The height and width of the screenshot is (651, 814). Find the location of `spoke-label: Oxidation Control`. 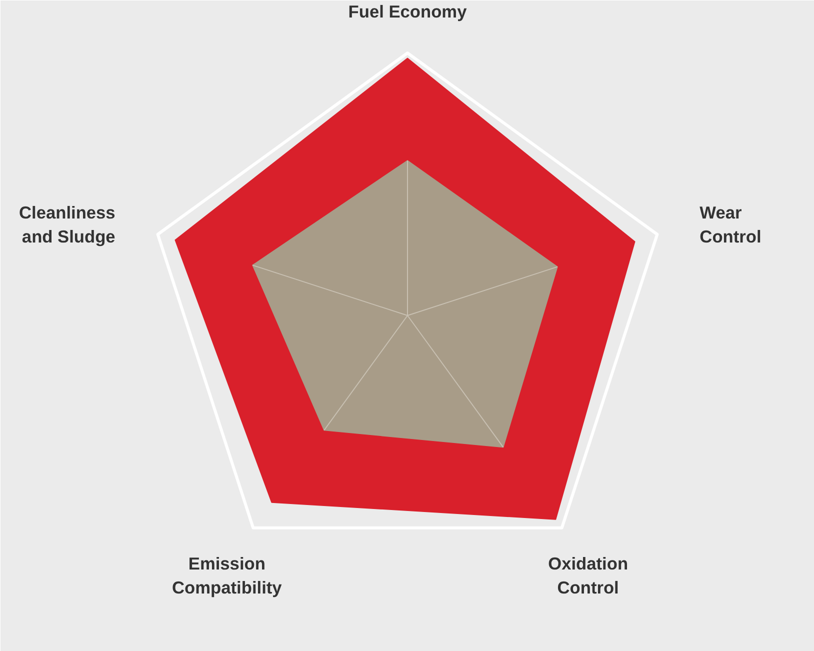

spoke-label: Oxidation Control is located at coordinates (588, 575).